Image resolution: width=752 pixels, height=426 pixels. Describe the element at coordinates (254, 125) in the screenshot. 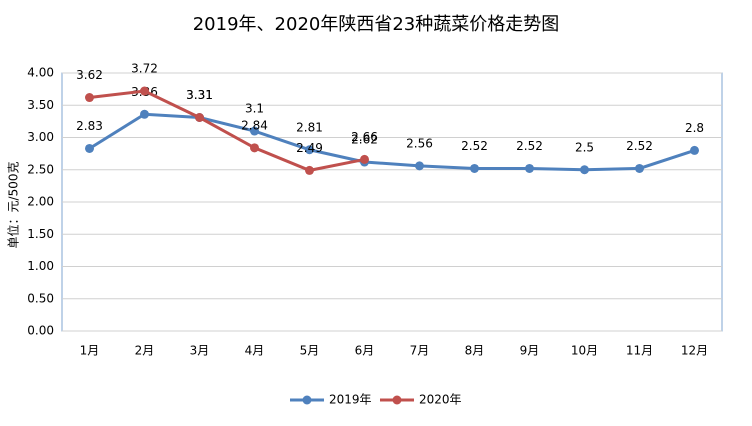

I see `data-label: 2.84` at that location.